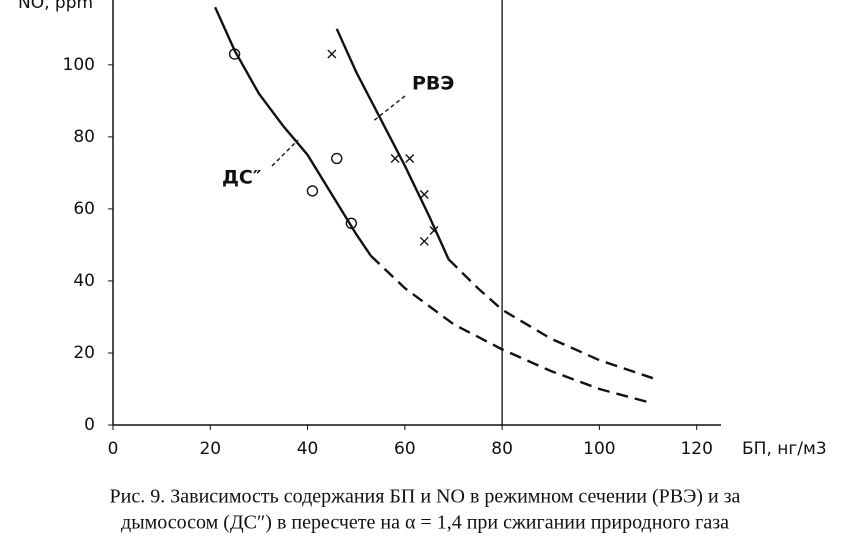 The height and width of the screenshot is (560, 850). What do you see at coordinates (308, 449) in the screenshot?
I see `x-tick-label: 40` at bounding box center [308, 449].